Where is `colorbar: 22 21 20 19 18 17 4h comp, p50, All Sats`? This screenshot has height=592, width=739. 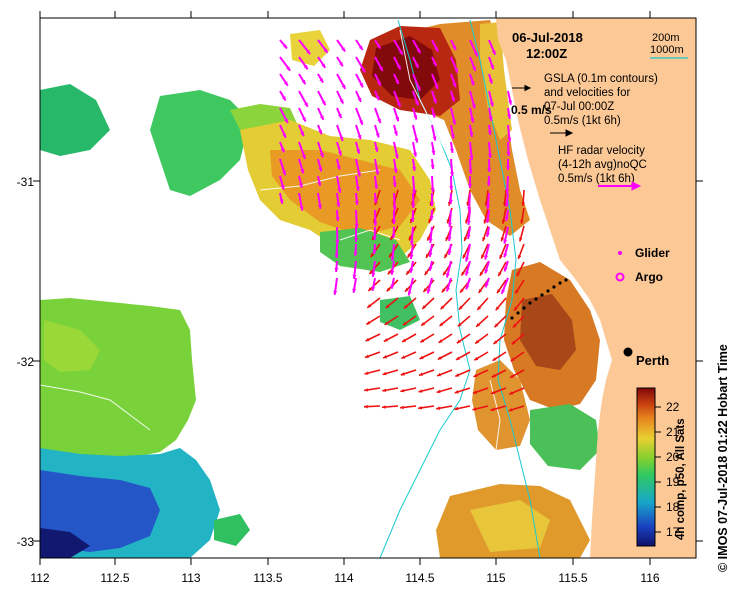 colorbar: 22 21 20 19 18 17 4h comp, p50, All Sats is located at coordinates (661, 467).